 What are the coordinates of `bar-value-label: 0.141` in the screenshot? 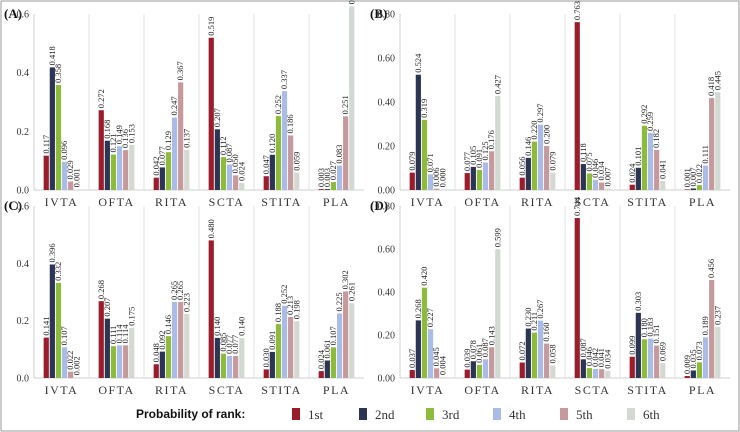 It's located at (46, 325).